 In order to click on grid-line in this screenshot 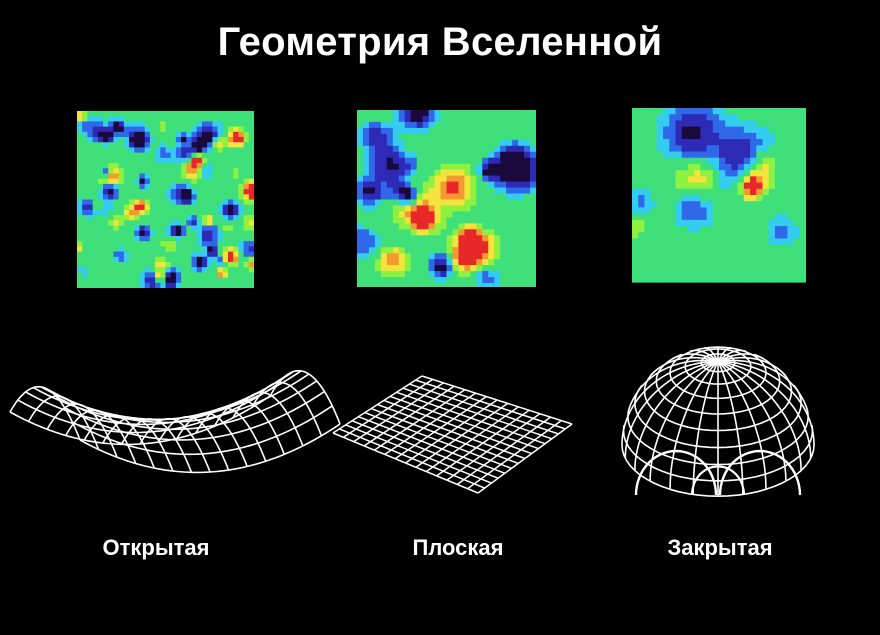, I will do `click(305, 397)`.